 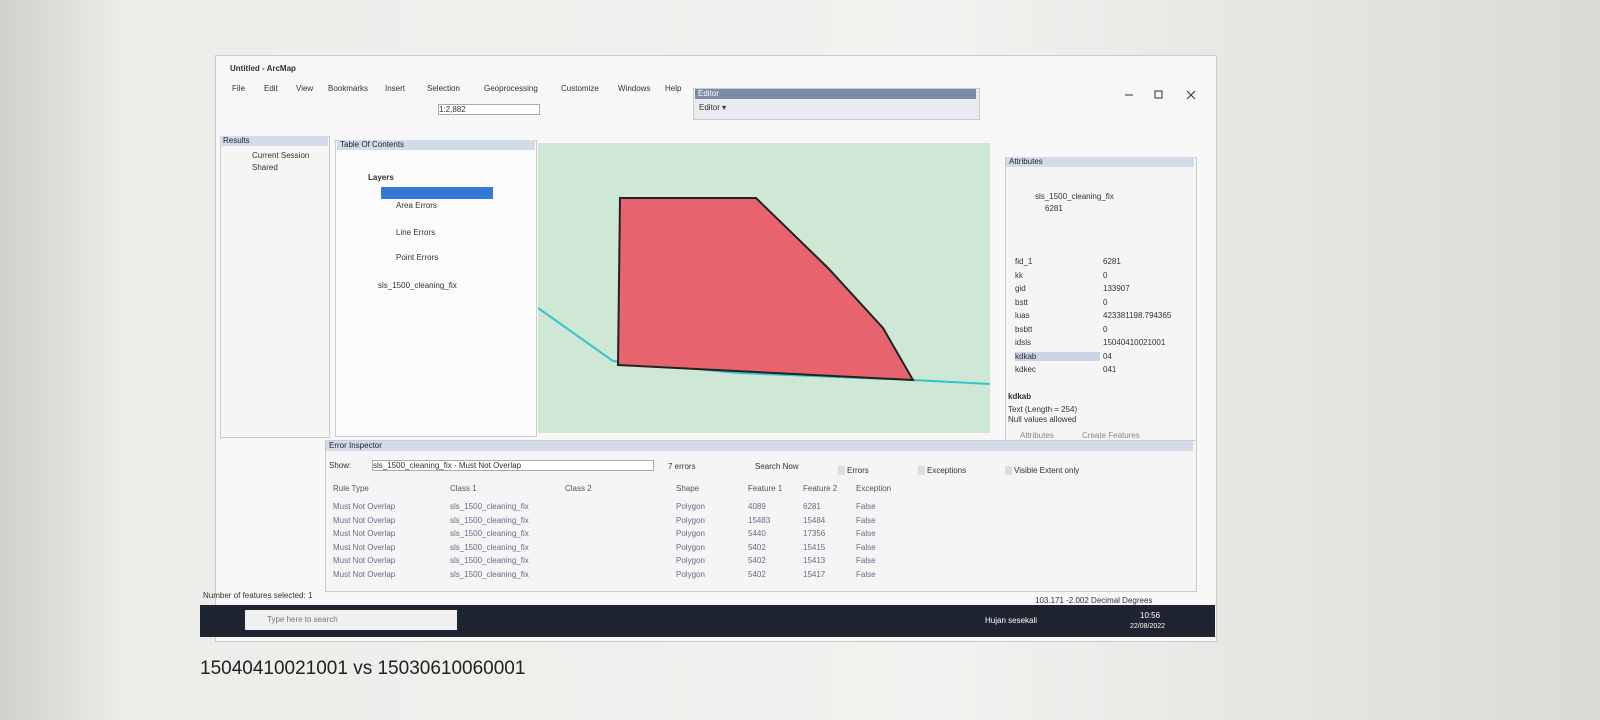 What do you see at coordinates (765, 488) in the screenshot?
I see `column-header: Feature 1` at bounding box center [765, 488].